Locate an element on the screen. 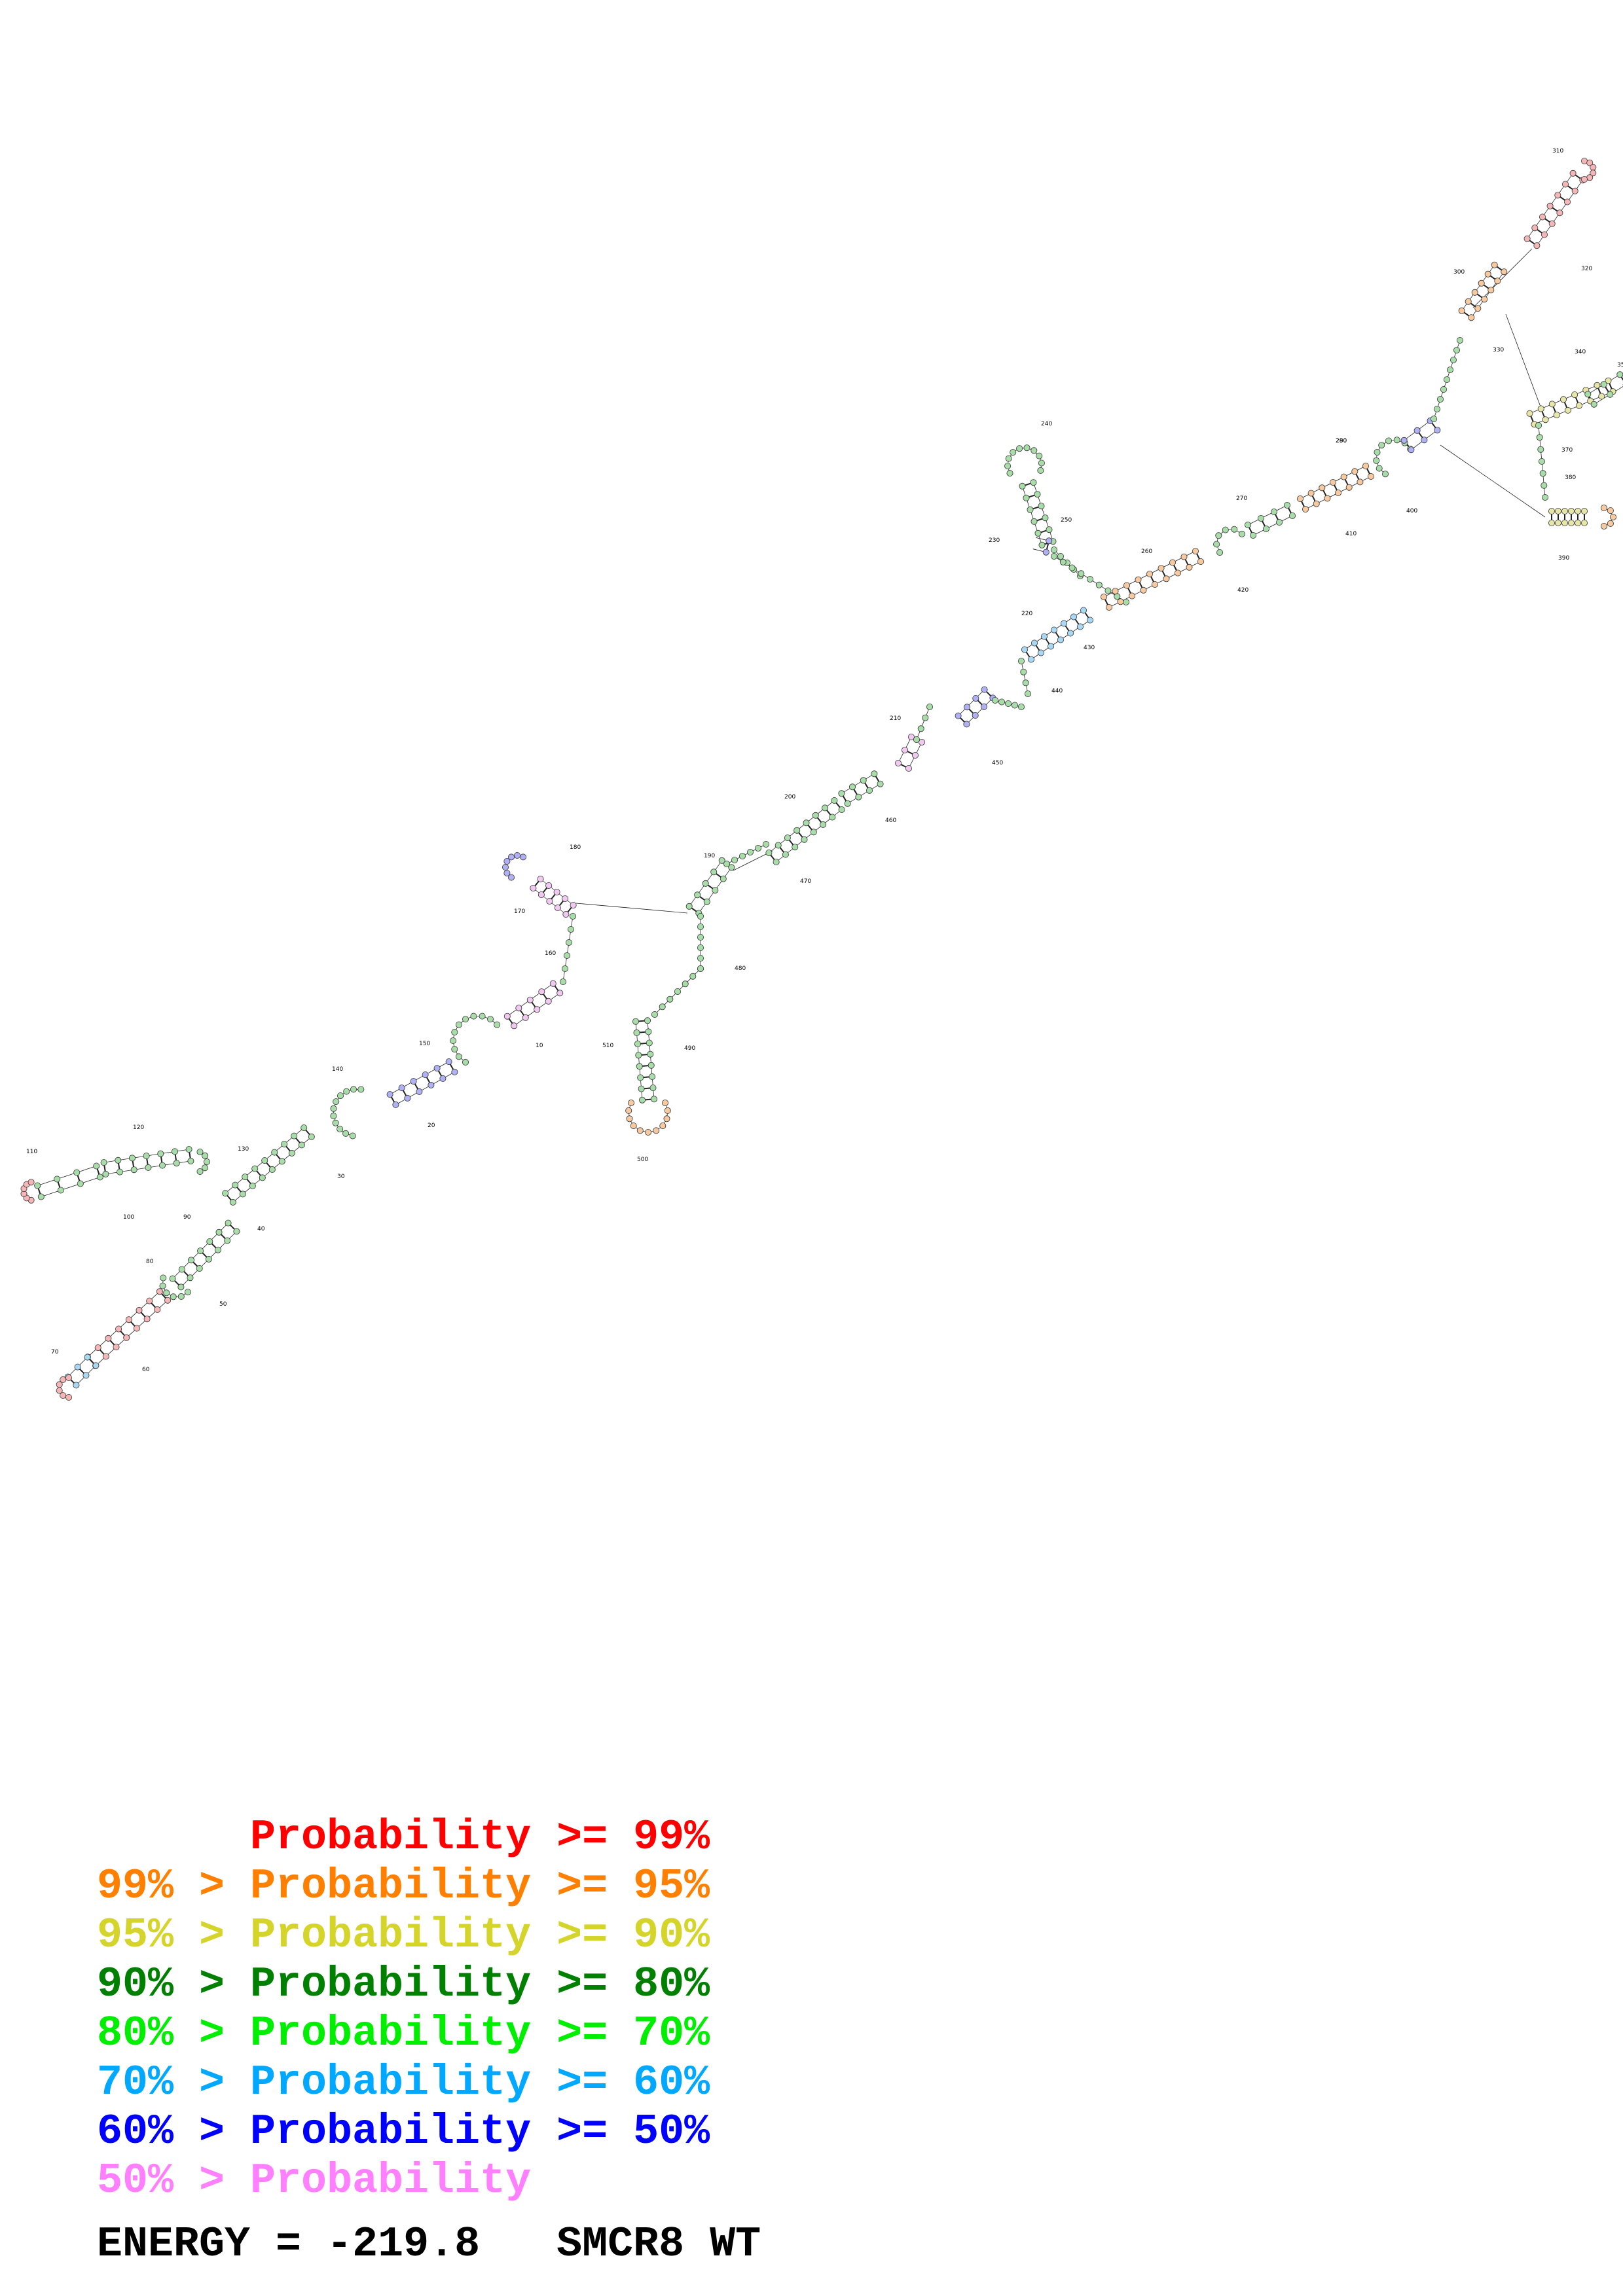  position-label: 470 is located at coordinates (805, 882).